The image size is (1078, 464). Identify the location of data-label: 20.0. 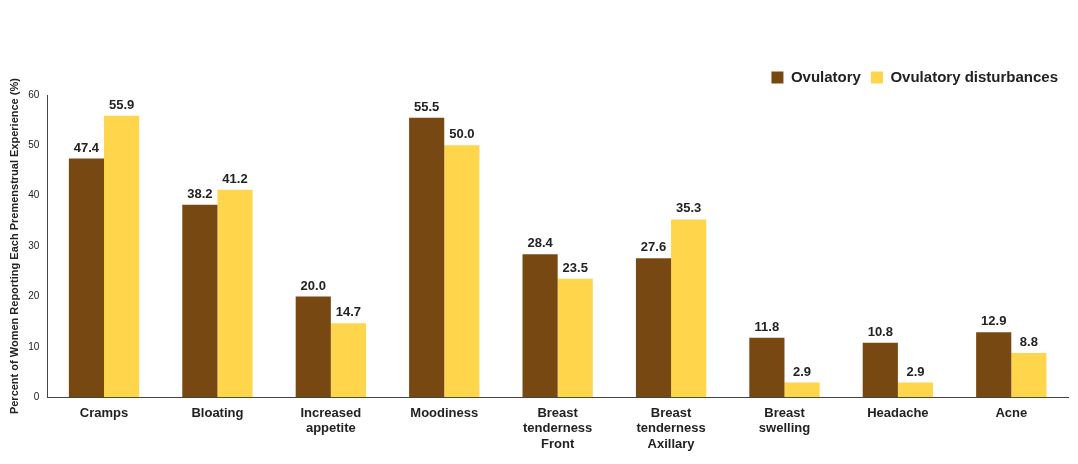
(313, 285).